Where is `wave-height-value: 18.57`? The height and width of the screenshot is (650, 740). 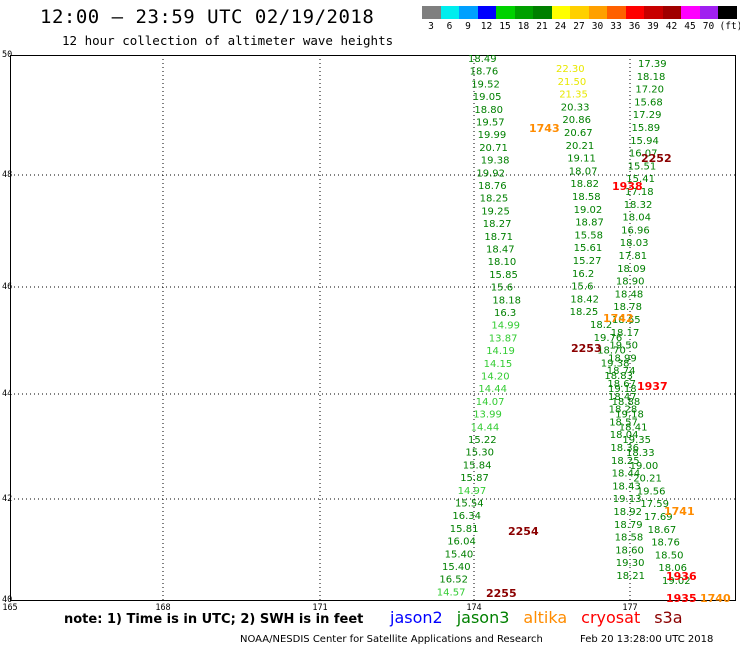
wave-height-value: 18.57 is located at coordinates (623, 422).